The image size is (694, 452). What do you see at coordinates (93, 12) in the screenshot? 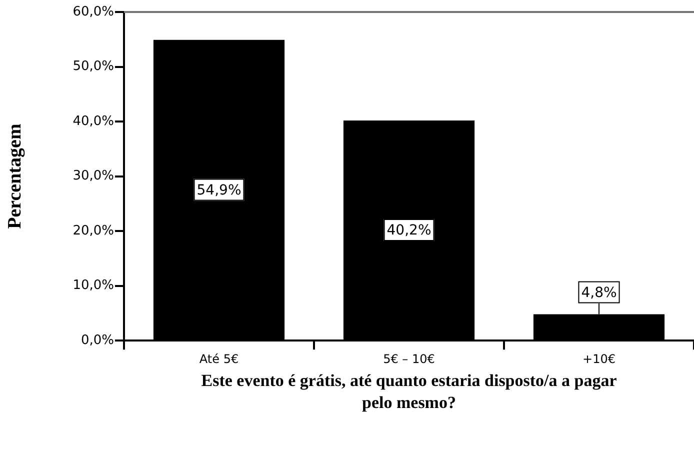
I see `y-tick-label: 60,0%` at bounding box center [93, 12].